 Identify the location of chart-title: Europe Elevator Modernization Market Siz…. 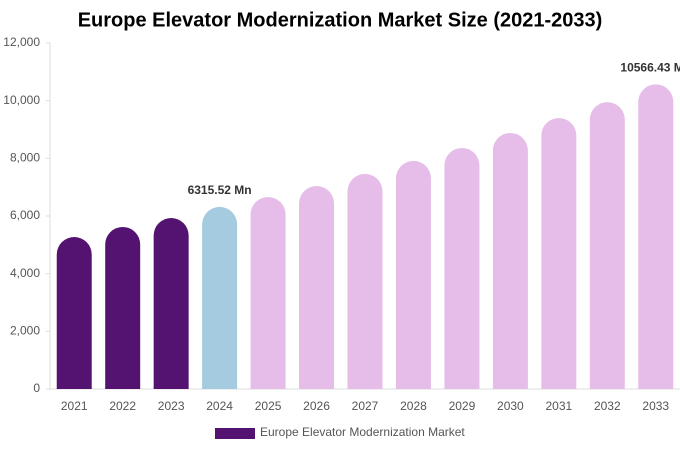
(340, 20).